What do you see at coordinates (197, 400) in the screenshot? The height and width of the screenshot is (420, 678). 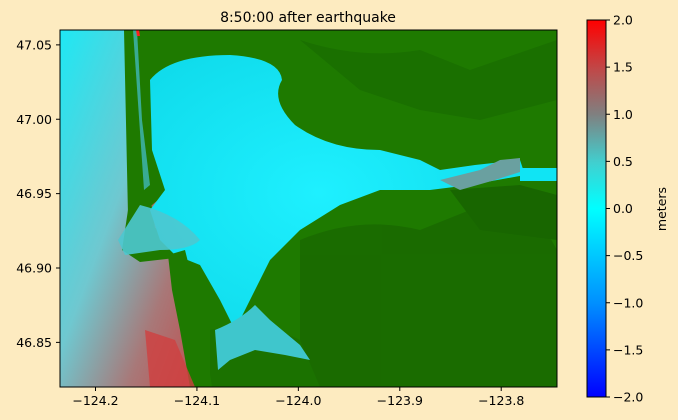 I see `x-tick-label: −124.1` at bounding box center [197, 400].